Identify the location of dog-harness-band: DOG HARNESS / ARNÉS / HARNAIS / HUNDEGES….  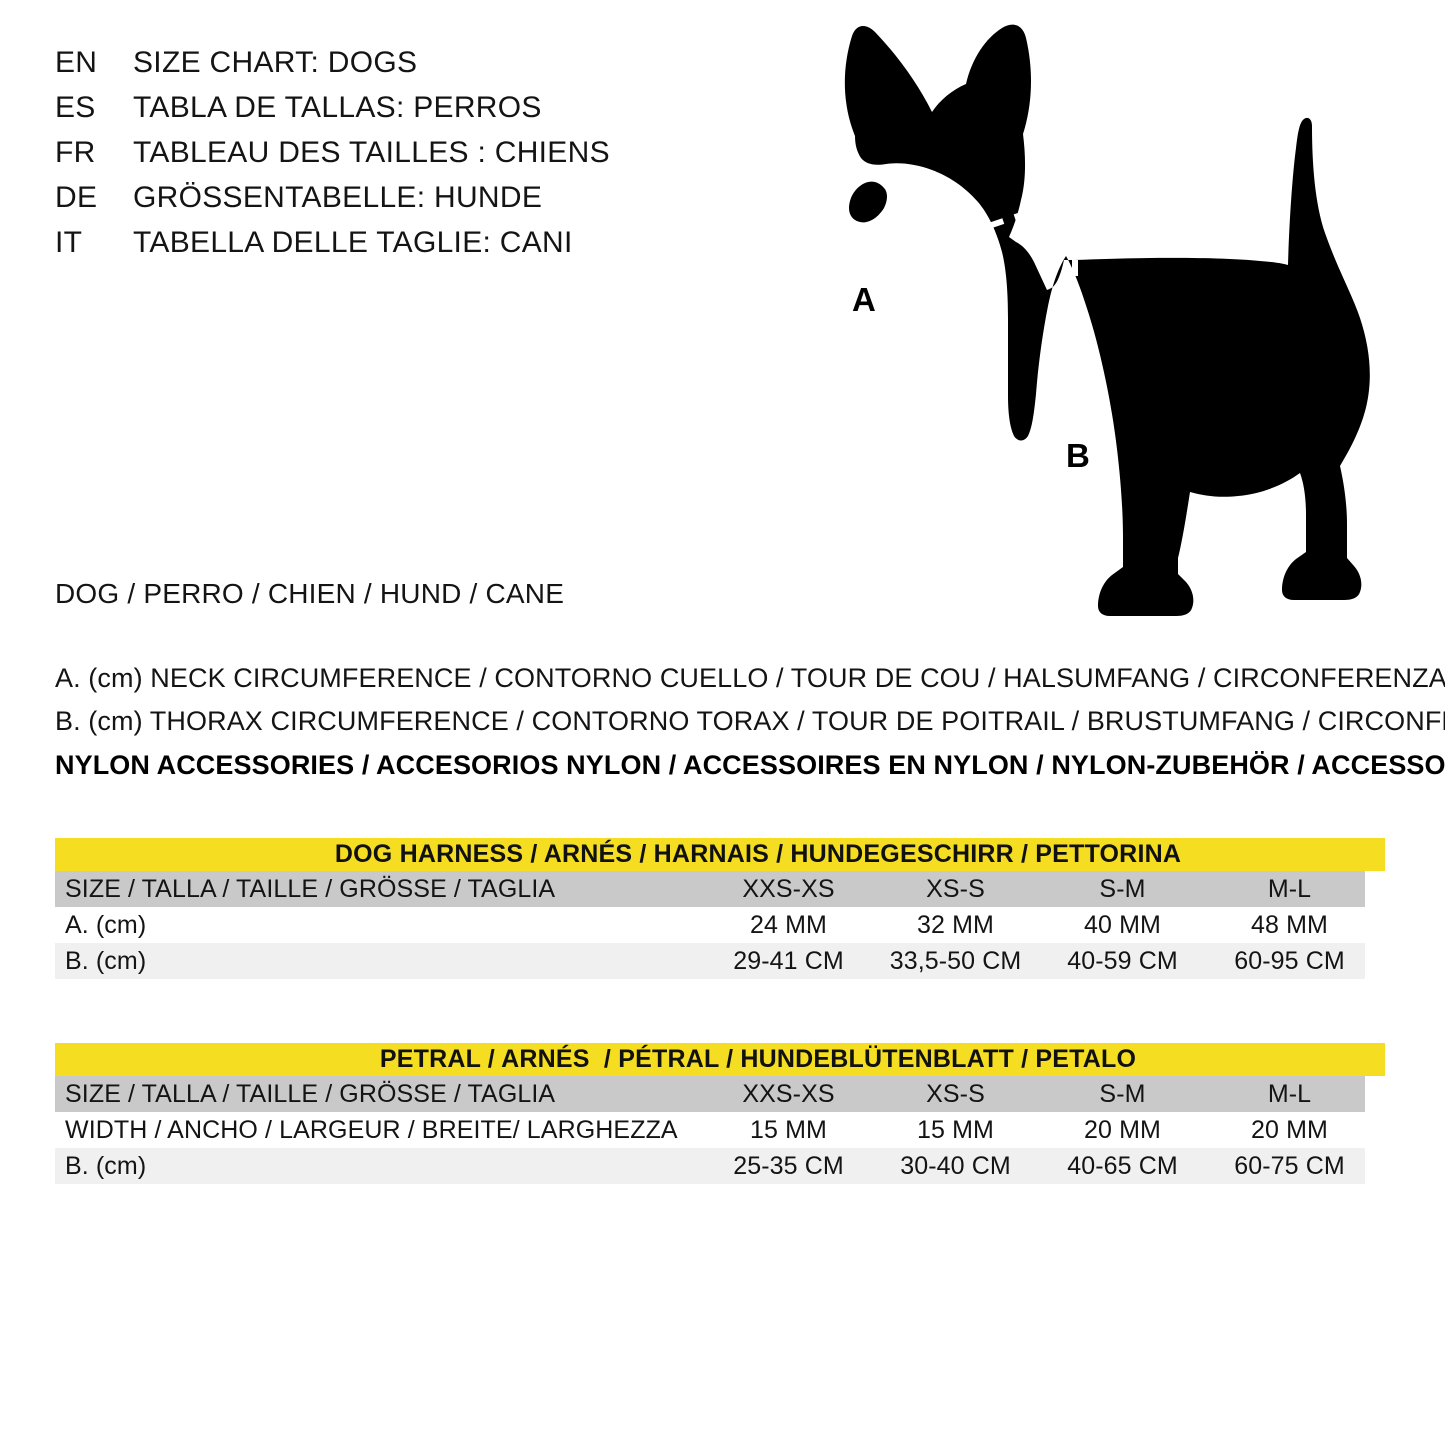
(720, 854).